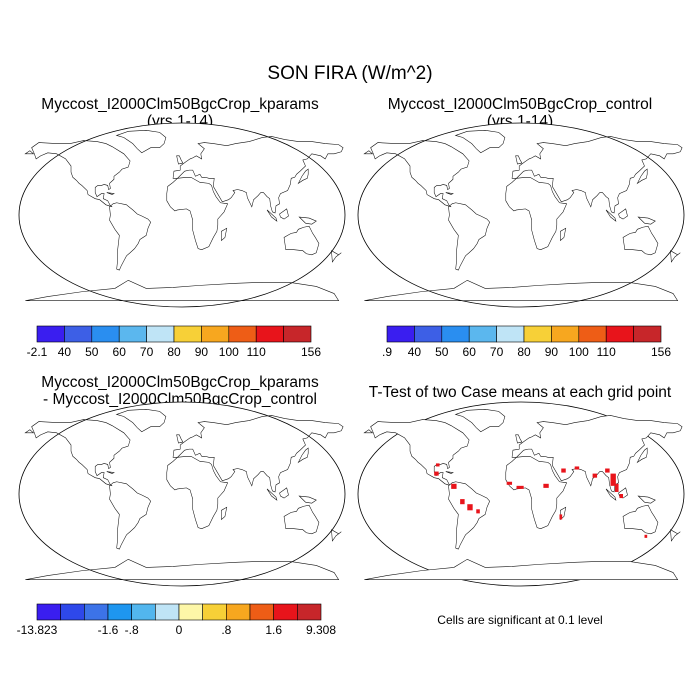 The width and height of the screenshot is (700, 700). What do you see at coordinates (273, 630) in the screenshot?
I see `difference-colorbar-label: 1.6` at bounding box center [273, 630].